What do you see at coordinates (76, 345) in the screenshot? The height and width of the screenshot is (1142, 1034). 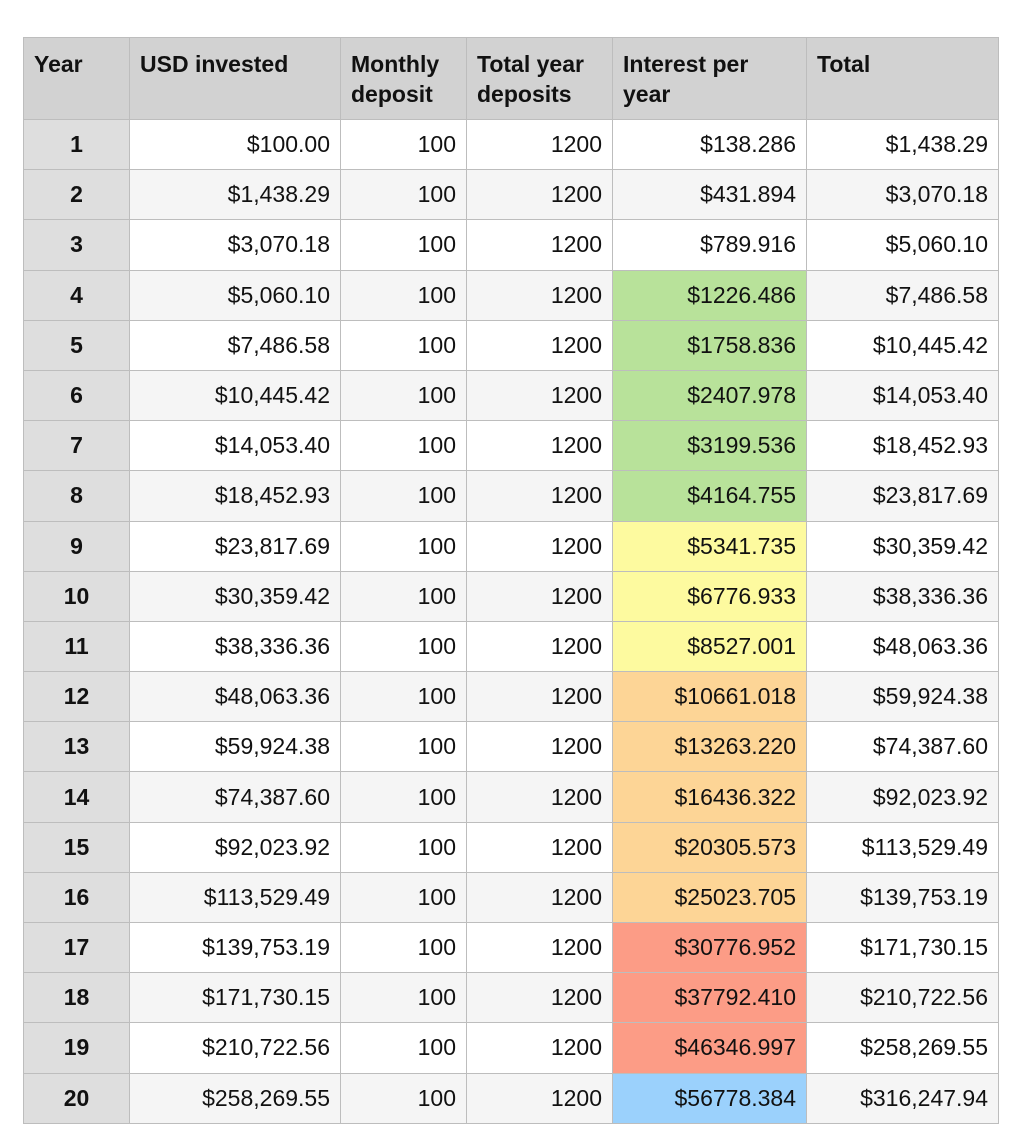 I see `year-cell: 5` at bounding box center [76, 345].